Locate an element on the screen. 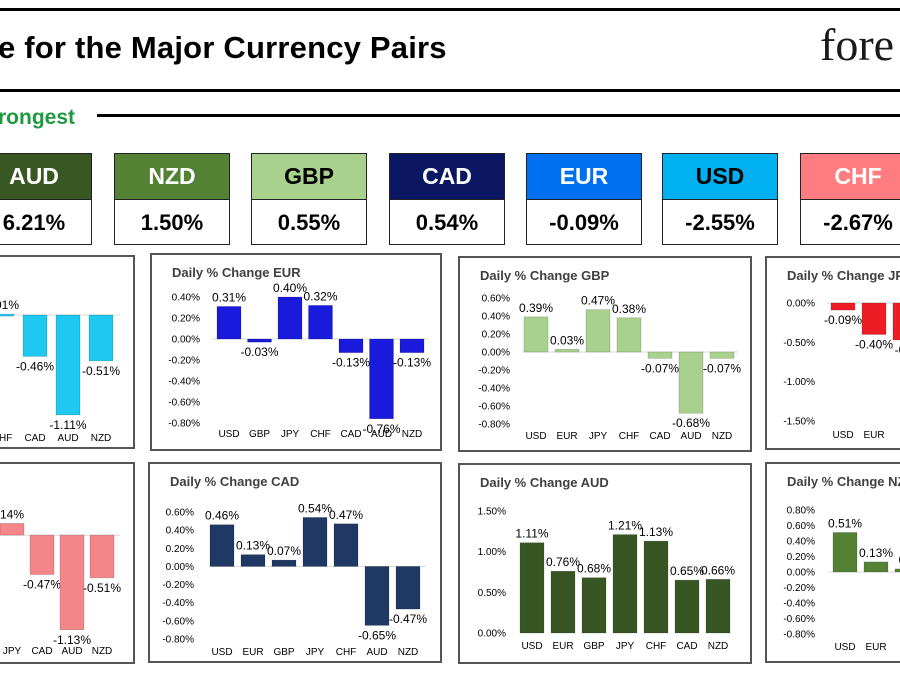 The height and width of the screenshot is (674, 900). y-tick-label: -1.50% is located at coordinates (799, 422).